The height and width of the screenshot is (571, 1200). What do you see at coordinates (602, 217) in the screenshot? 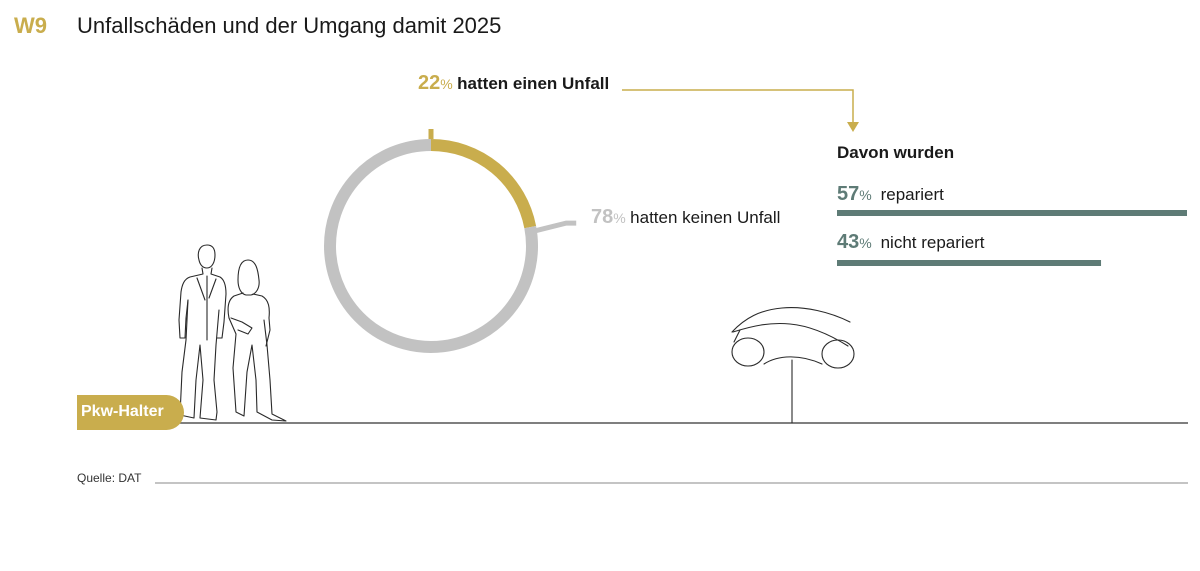
I see `slice-value-no-accident: 78` at bounding box center [602, 217].